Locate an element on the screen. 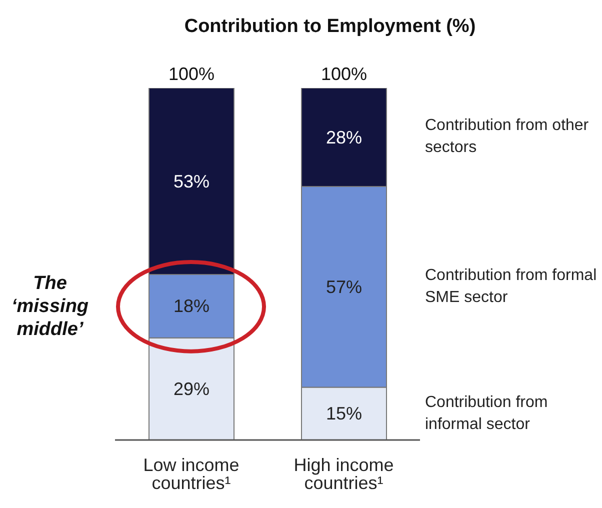  data-label: 15% is located at coordinates (344, 414).